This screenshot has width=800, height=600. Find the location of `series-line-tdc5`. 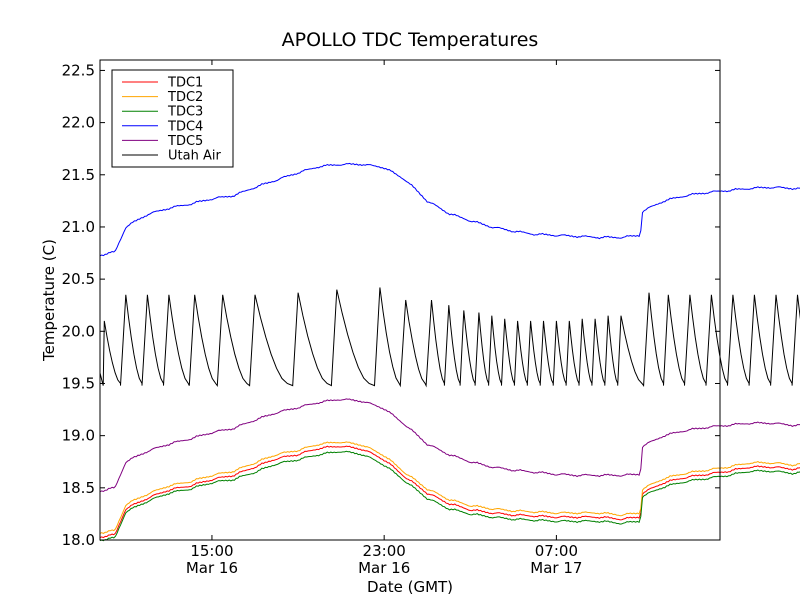

series-line-tdc5 is located at coordinates (449, 445).